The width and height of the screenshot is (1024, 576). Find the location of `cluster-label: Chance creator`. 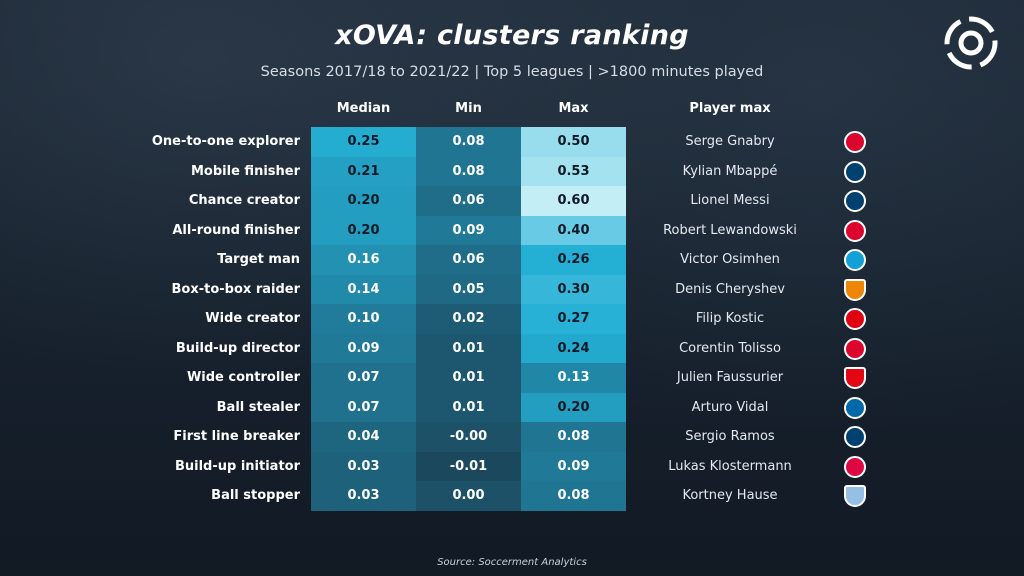

cluster-label: Chance creator is located at coordinates (244, 200).